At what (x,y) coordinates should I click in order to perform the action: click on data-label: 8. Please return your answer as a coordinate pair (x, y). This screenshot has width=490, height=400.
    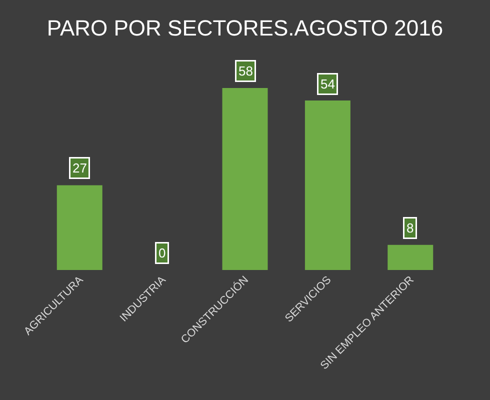
    Looking at the image, I should click on (410, 228).